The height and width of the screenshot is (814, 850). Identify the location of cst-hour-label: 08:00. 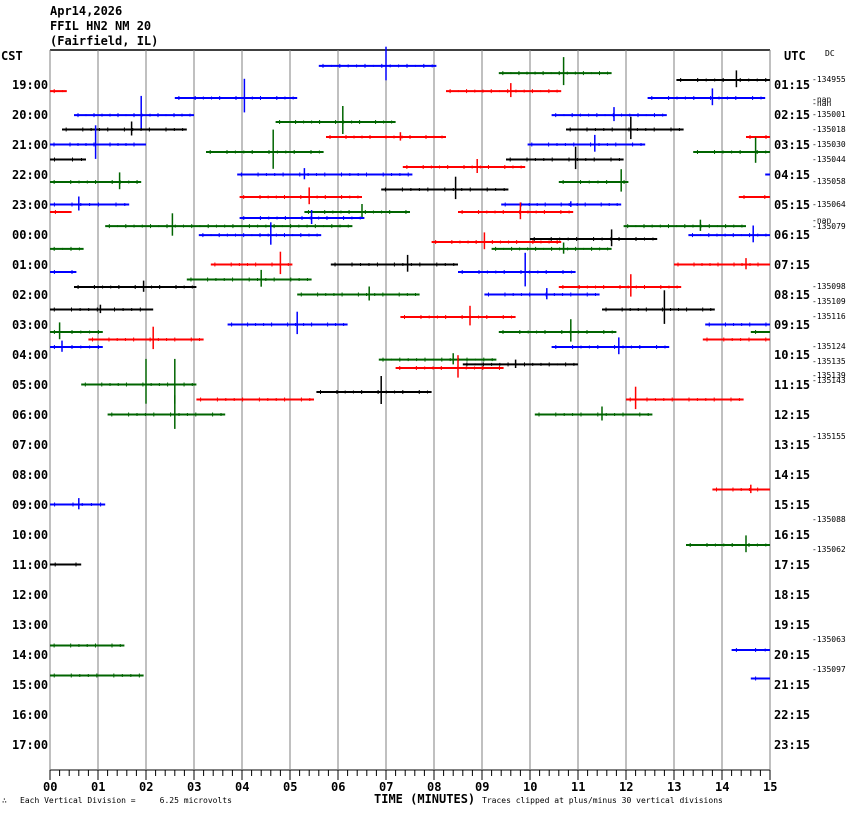
(30, 475).